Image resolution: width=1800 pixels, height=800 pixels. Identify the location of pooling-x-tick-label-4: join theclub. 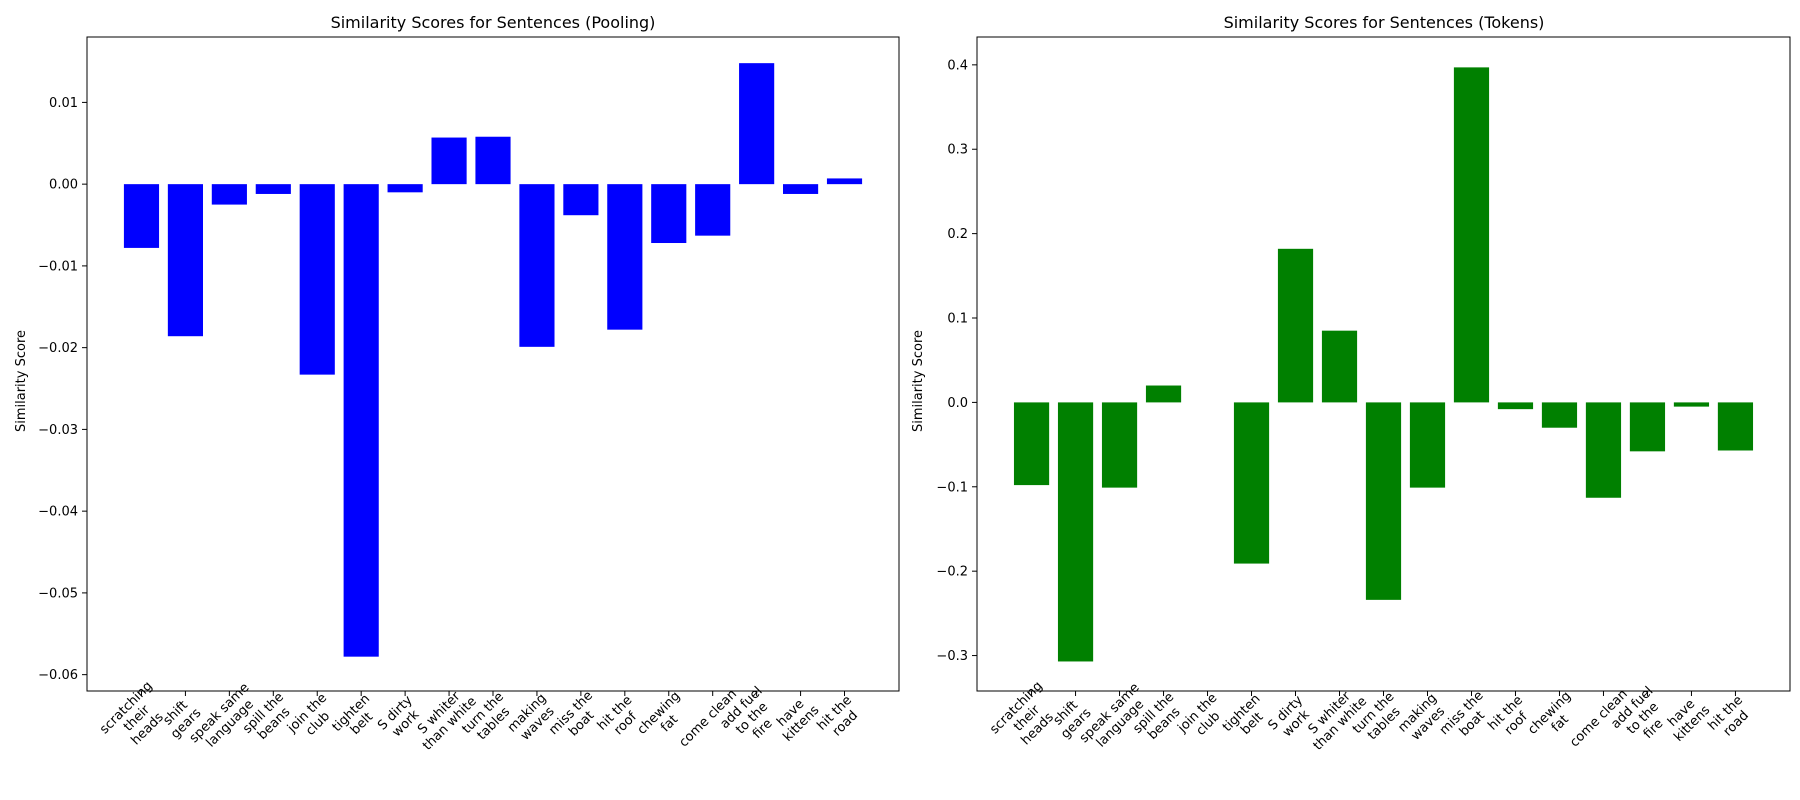
(312, 719).